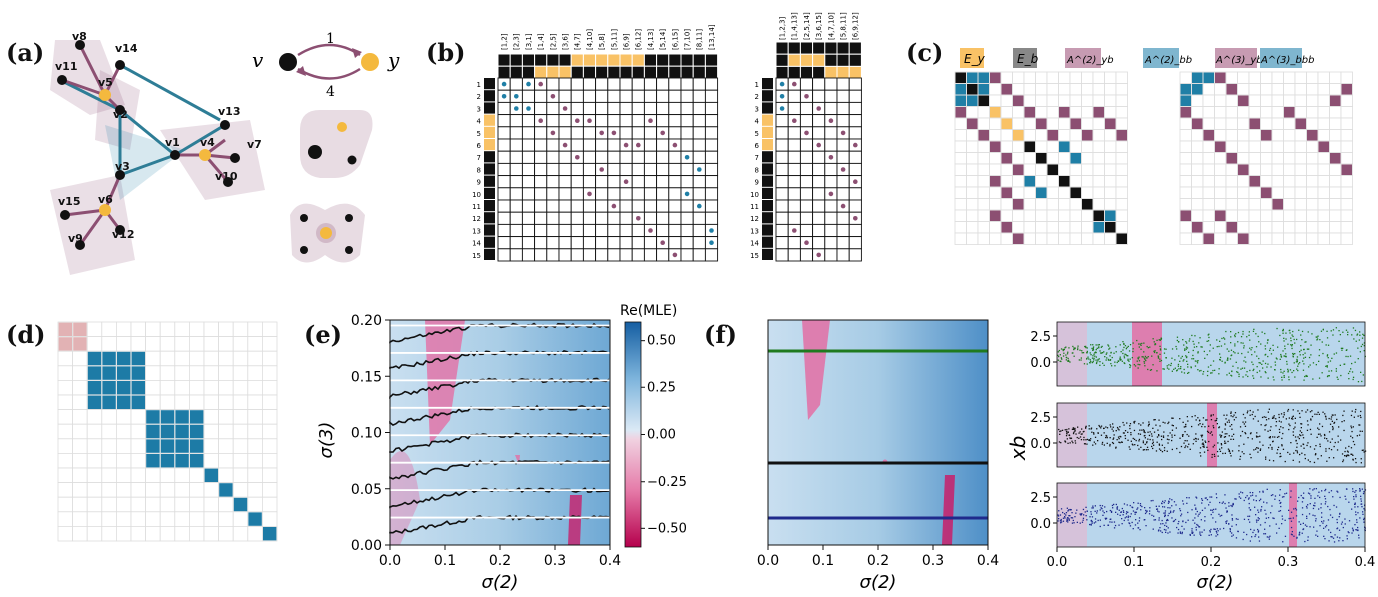  Describe the element at coordinates (330, 92) in the screenshot. I see `legend-label: 4` at that location.